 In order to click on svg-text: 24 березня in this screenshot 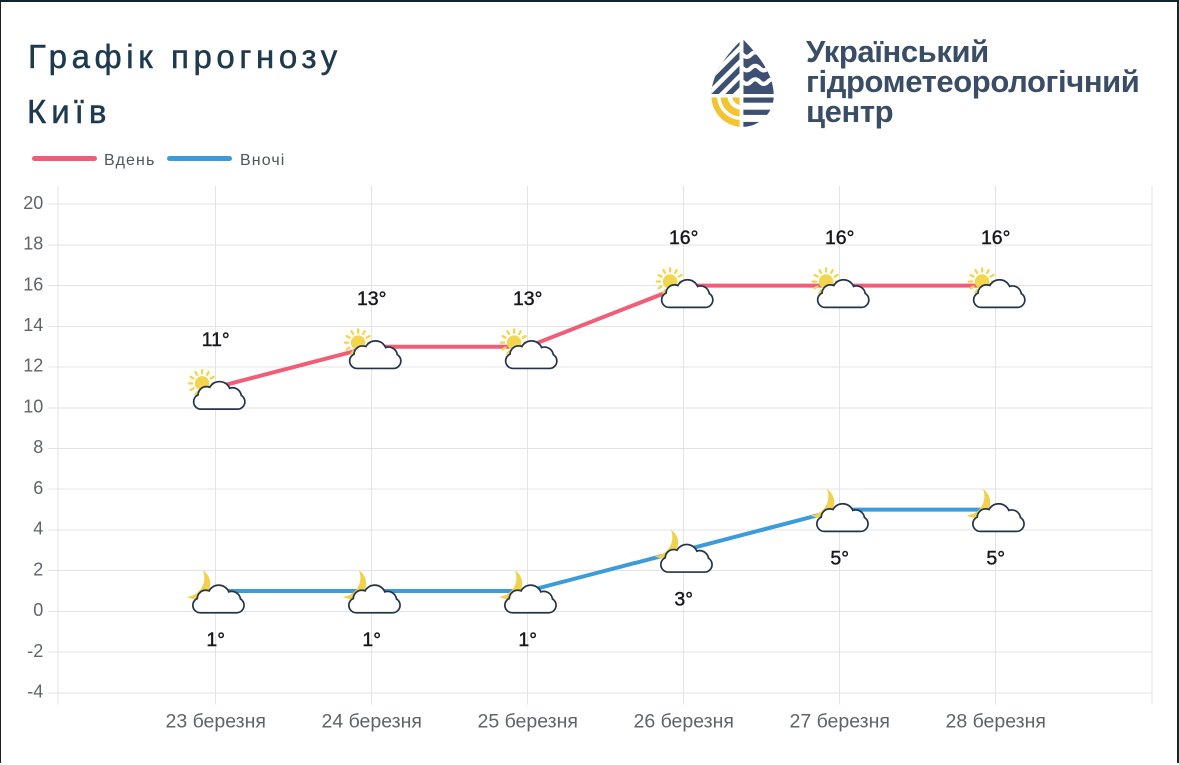, I will do `click(371, 722)`.